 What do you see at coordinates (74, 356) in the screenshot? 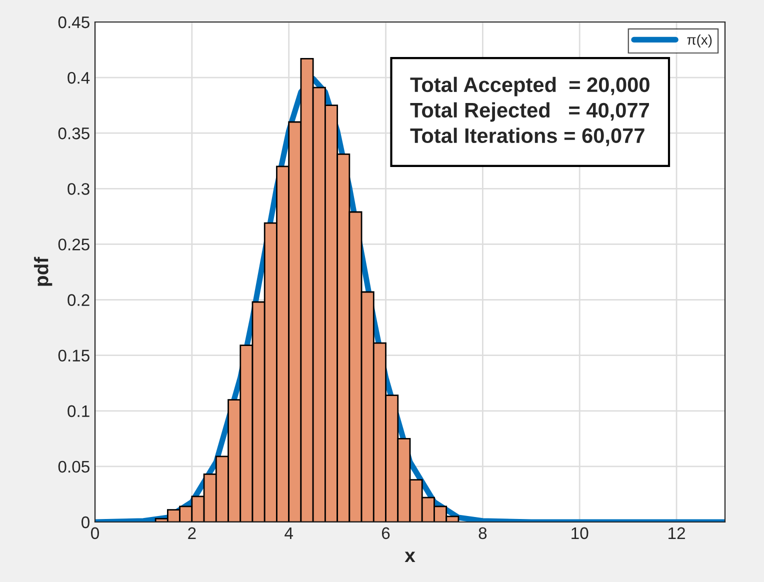
I see `y-tick-label: 0.15` at bounding box center [74, 356].